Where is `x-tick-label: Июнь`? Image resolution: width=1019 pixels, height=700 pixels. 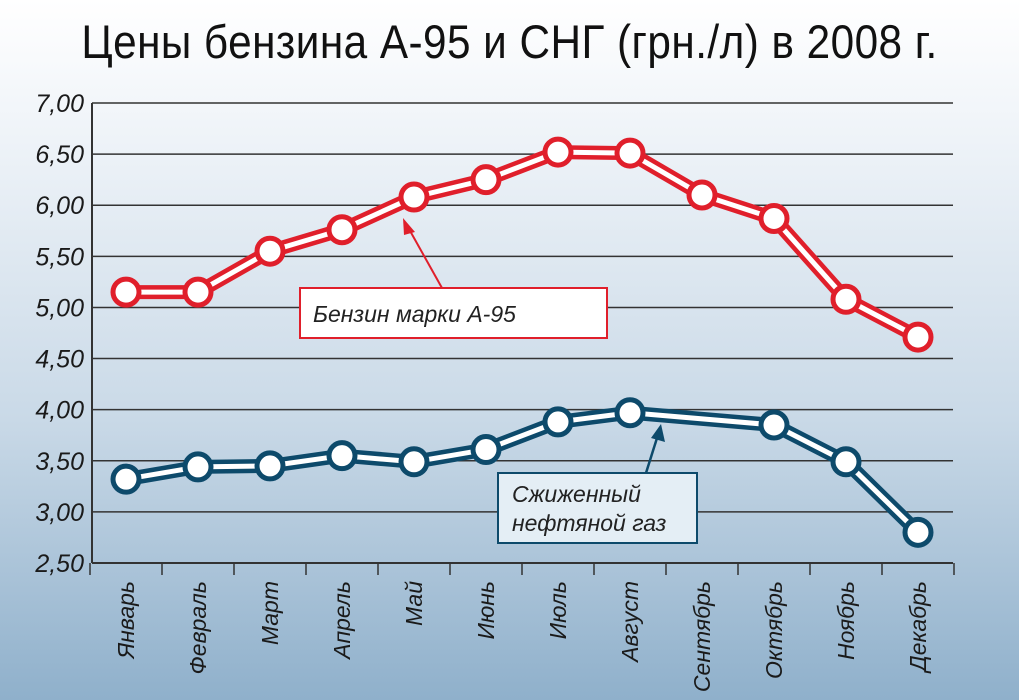
x-tick-label: Июнь is located at coordinates (486, 610).